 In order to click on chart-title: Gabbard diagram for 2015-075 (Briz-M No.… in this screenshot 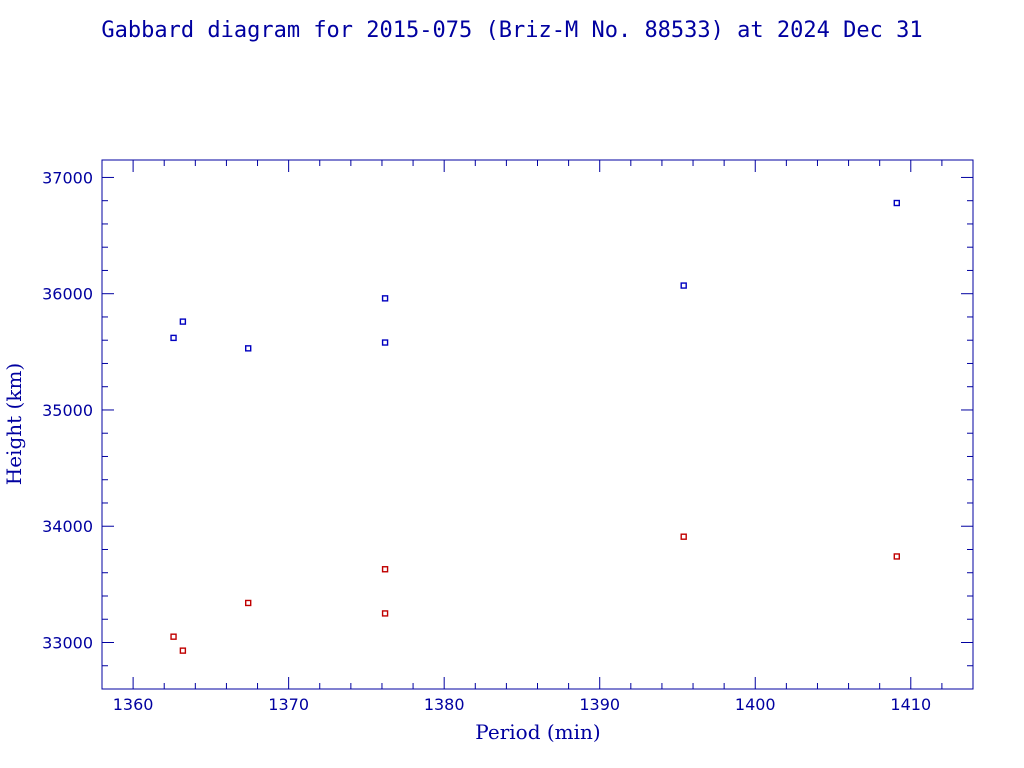, I will do `click(511, 30)`.